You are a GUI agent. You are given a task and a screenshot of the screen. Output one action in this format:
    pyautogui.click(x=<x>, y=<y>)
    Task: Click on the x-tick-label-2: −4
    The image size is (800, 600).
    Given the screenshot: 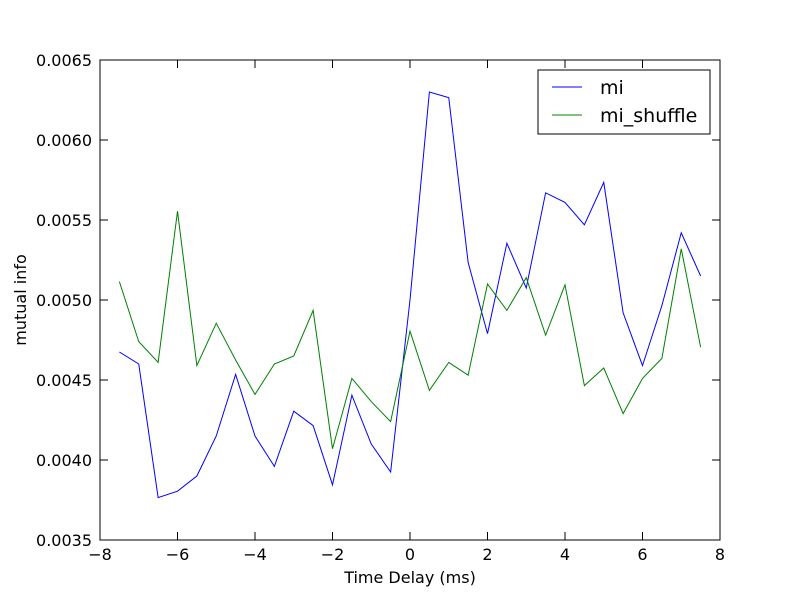 What is the action you would take?
    pyautogui.click(x=255, y=554)
    